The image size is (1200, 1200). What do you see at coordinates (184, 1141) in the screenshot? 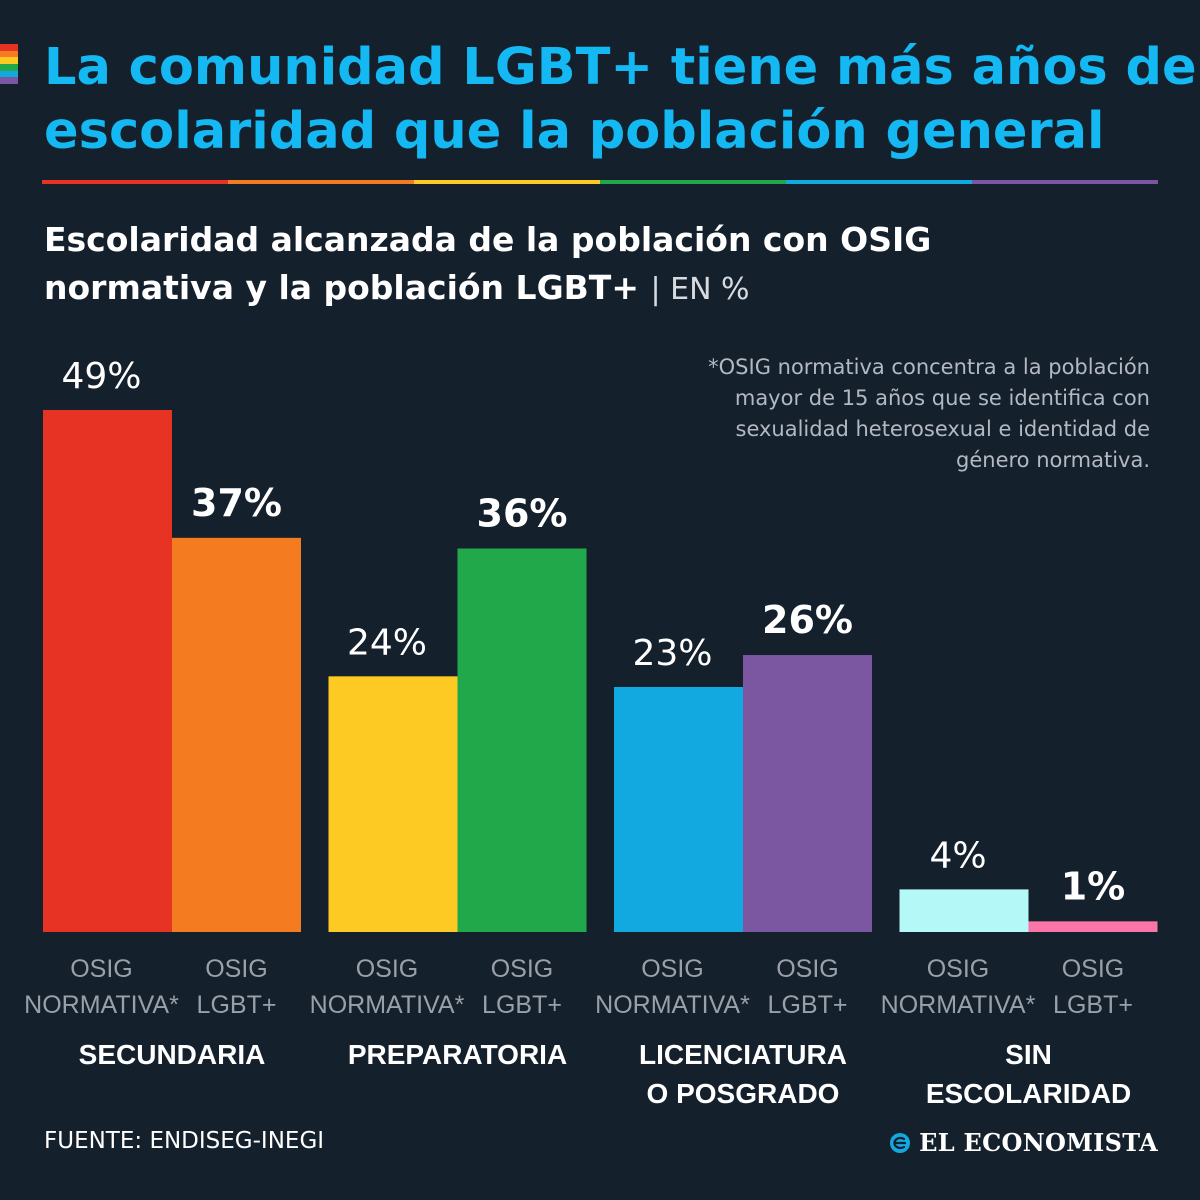
I see `source-label: FUENTE: ENDISEG-INEGI` at bounding box center [184, 1141].